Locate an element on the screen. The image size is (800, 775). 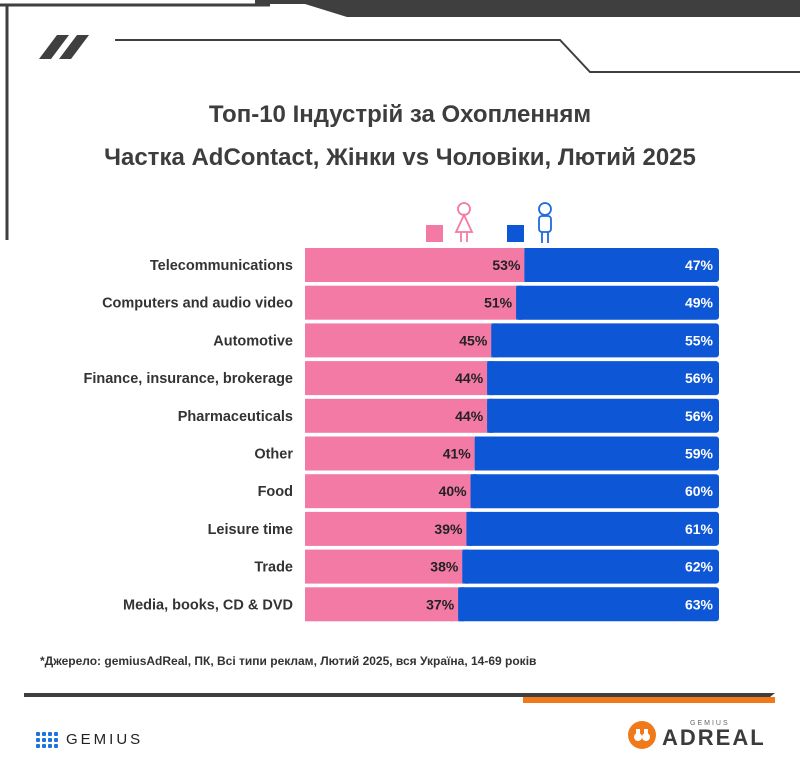
category-label: Telecommunications is located at coordinates (221, 266).